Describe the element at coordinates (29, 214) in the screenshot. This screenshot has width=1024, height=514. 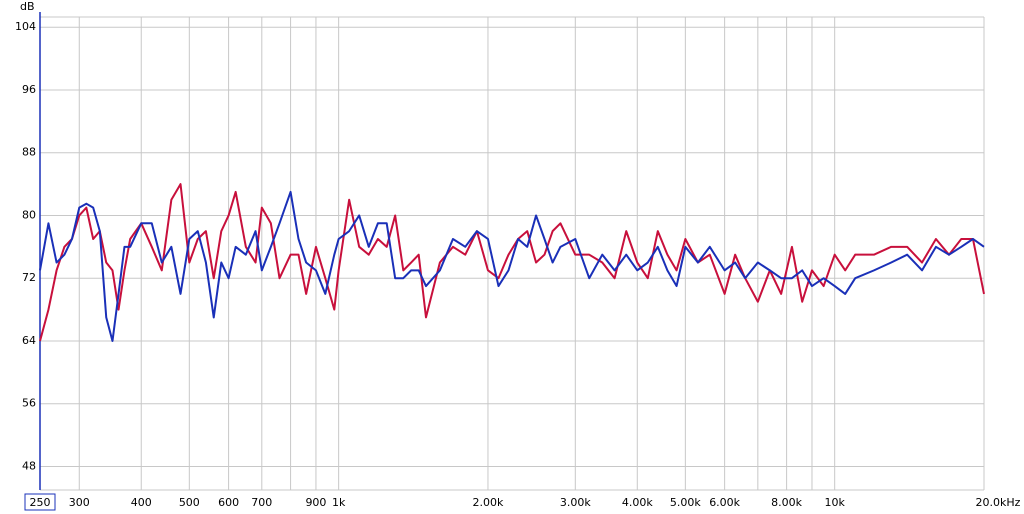
I see `y-tick-label: 80` at that location.